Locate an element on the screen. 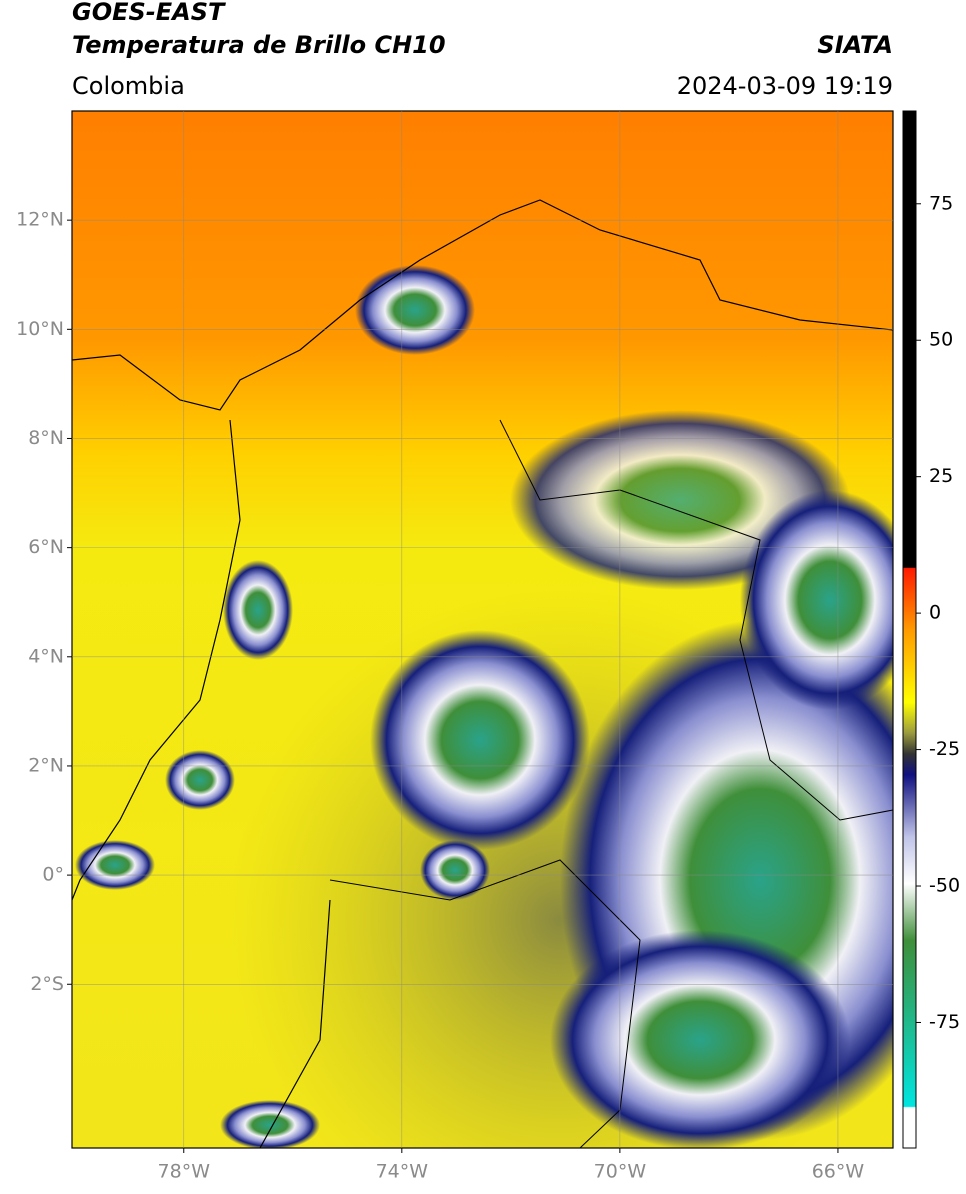 The width and height of the screenshot is (966, 1194). title: GOES-EAST is located at coordinates (149, 13).